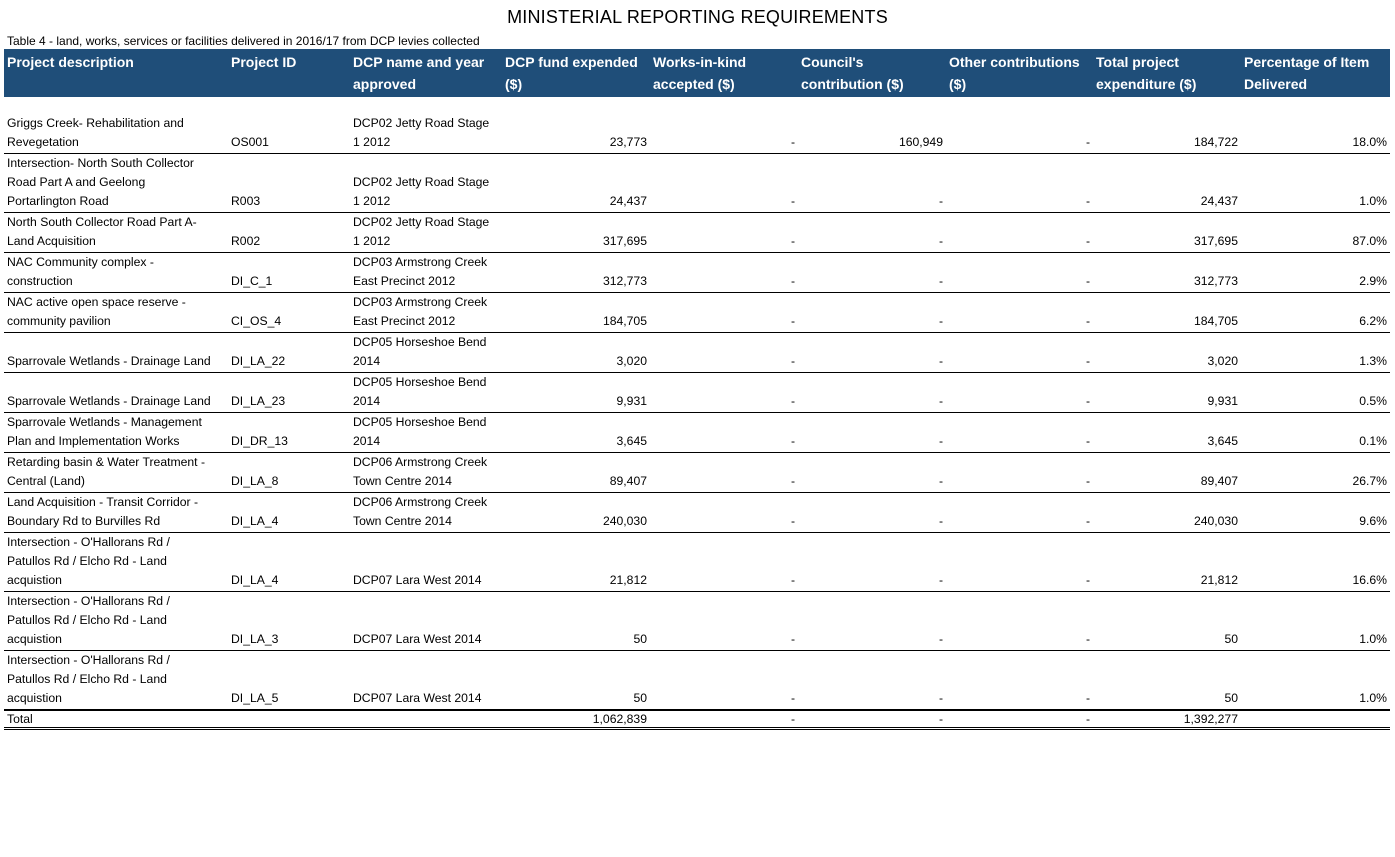 This screenshot has width=1395, height=857. Describe the element at coordinates (872, 73) in the screenshot. I see `header-council-contribution: Council's contribution ($)` at that location.